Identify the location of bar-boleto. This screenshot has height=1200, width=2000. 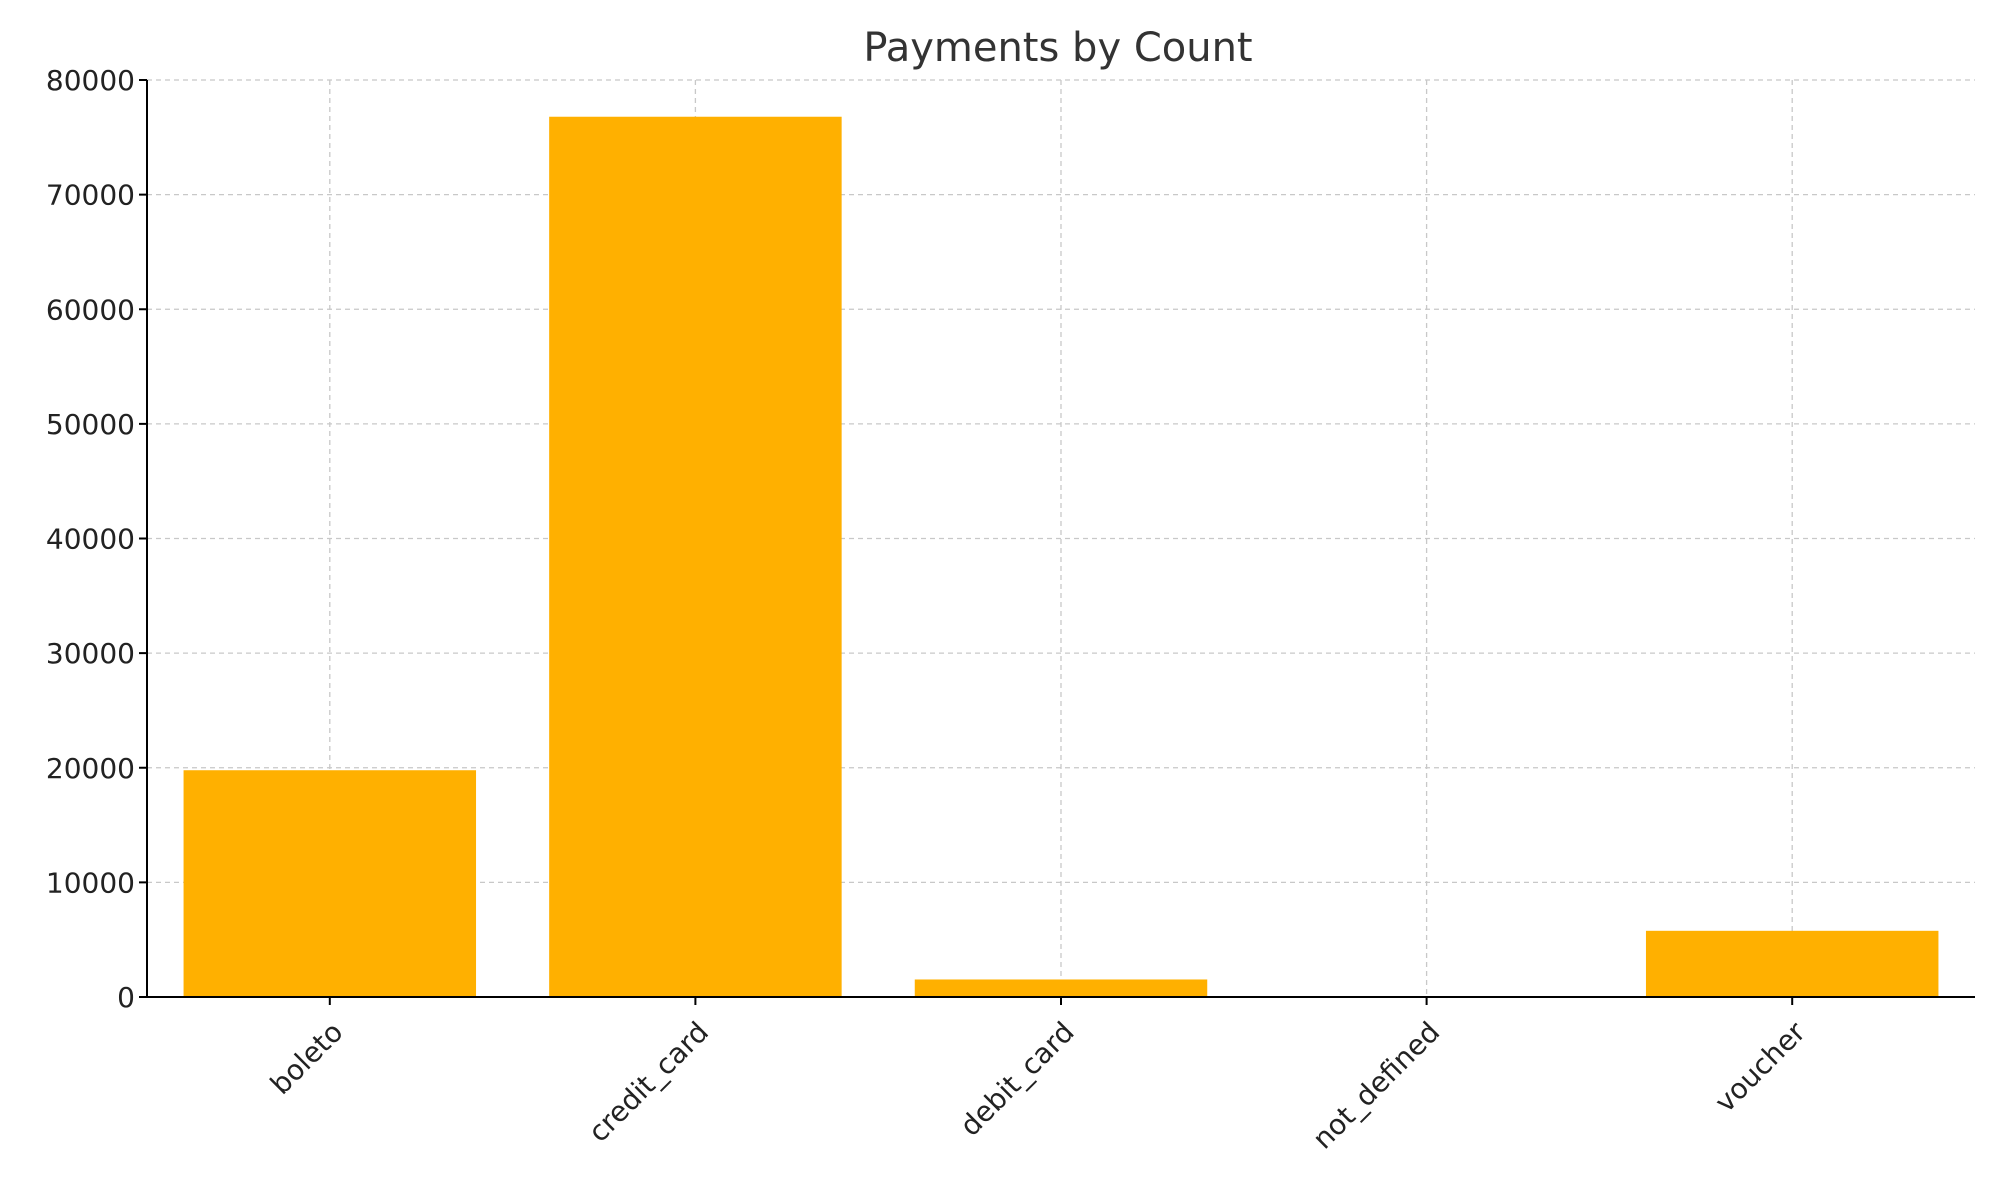
(330, 883).